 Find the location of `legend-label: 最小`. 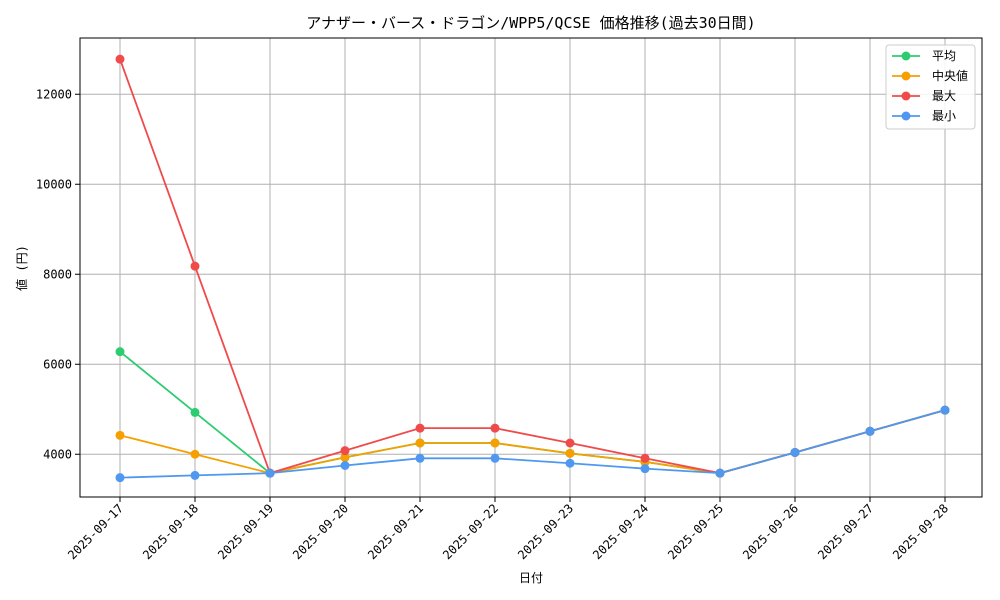

legend-label: 最小 is located at coordinates (944, 116).